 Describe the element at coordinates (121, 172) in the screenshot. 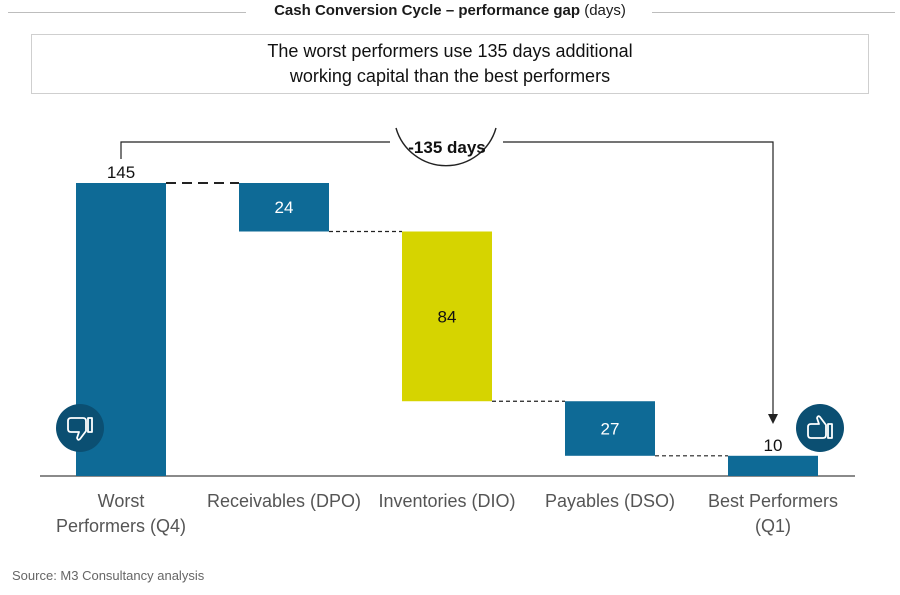

I see `data-label: 145` at that location.